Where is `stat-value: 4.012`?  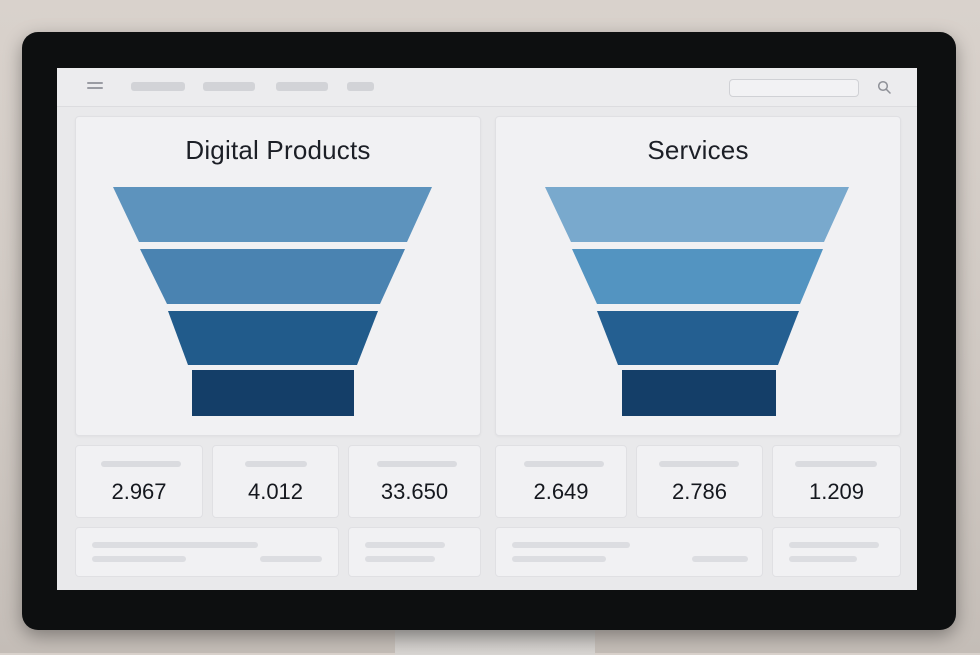 stat-value: 4.012 is located at coordinates (275, 491).